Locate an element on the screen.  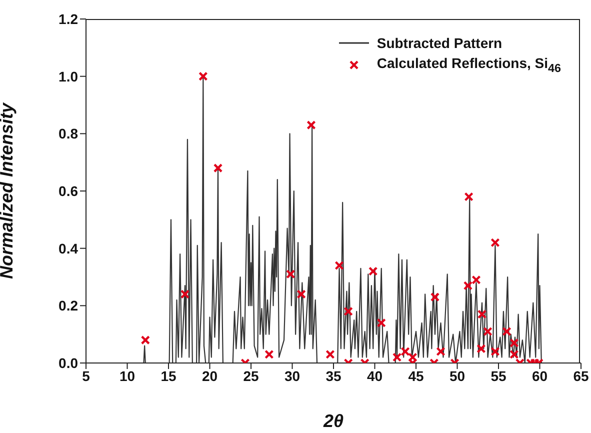
x-tick-label: 15 is located at coordinates (168, 376).